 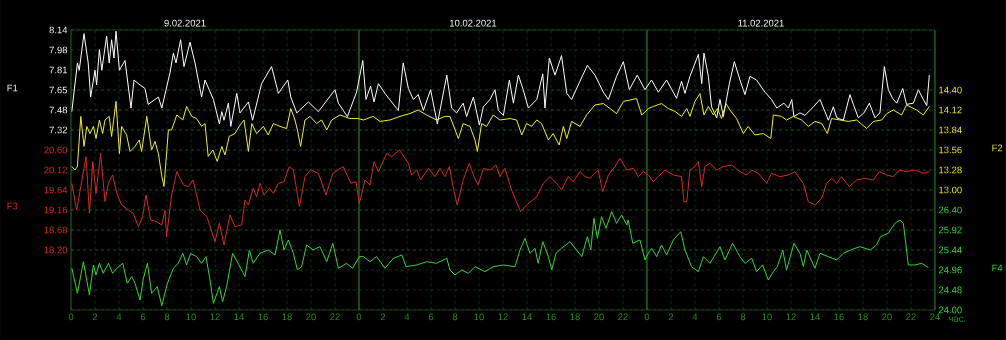 What do you see at coordinates (56, 170) in the screenshot?
I see `y3-tick-label: 20.12` at bounding box center [56, 170].